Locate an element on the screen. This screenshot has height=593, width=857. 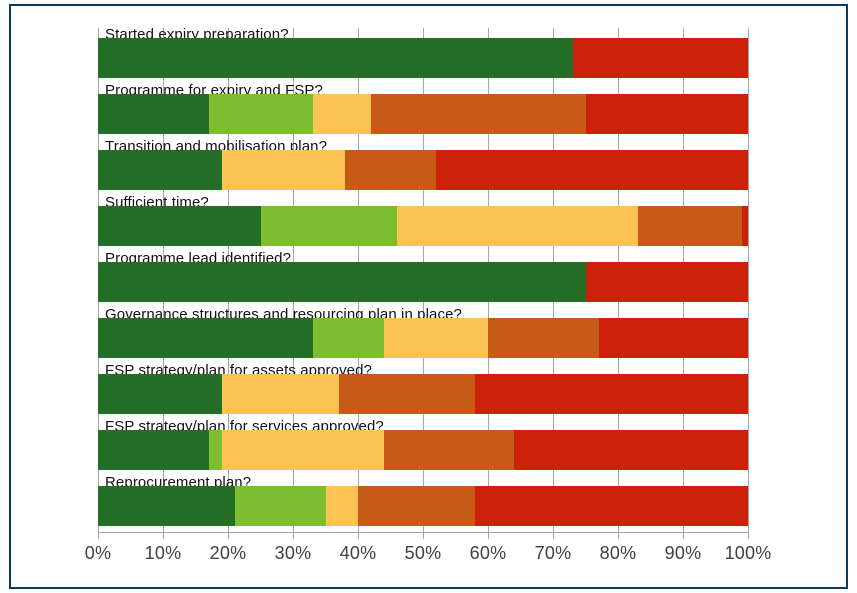
x-axis-tick-label: 0% is located at coordinates (98, 553).